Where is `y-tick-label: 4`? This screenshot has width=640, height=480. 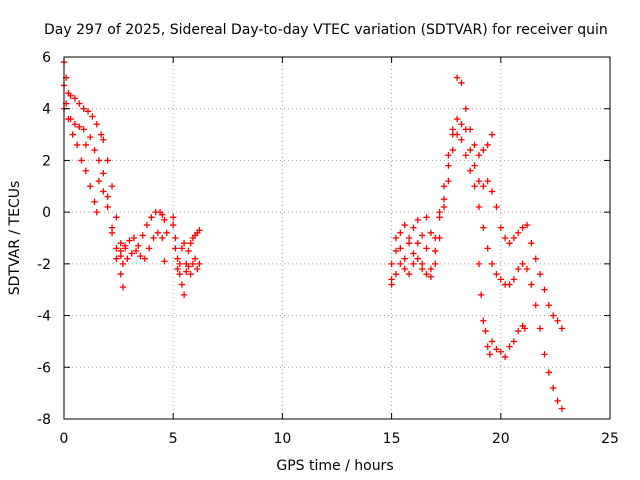
y-tick-label: 4 is located at coordinates (46, 110).